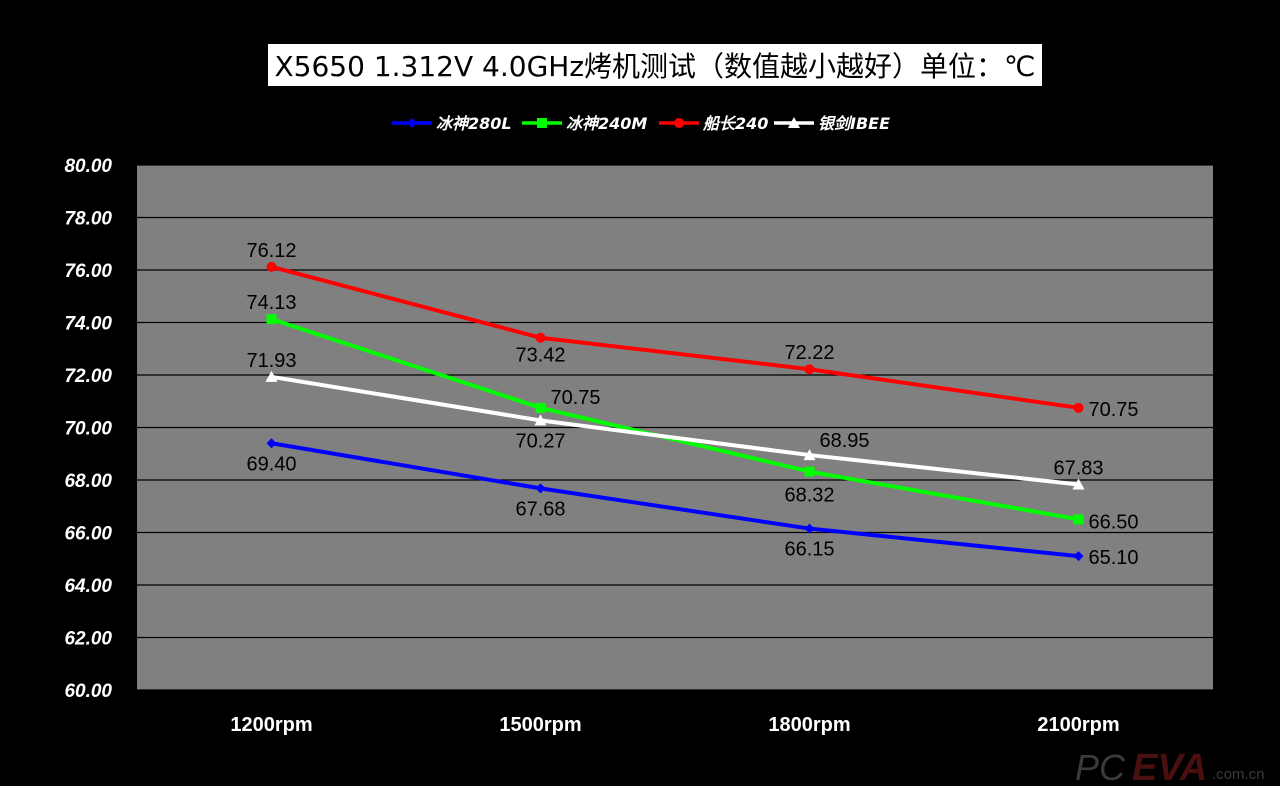  I want to click on data-label: 68.95, so click(845, 441).